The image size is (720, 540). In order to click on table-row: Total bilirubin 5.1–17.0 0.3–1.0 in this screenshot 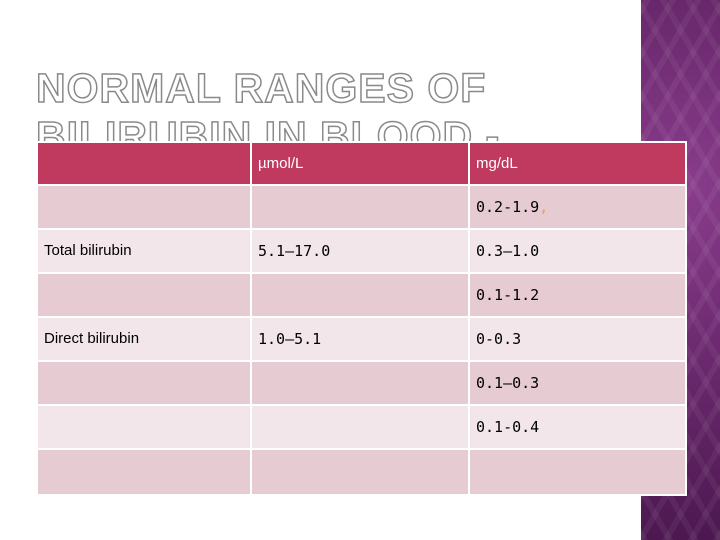, I will do `click(361, 250)`.